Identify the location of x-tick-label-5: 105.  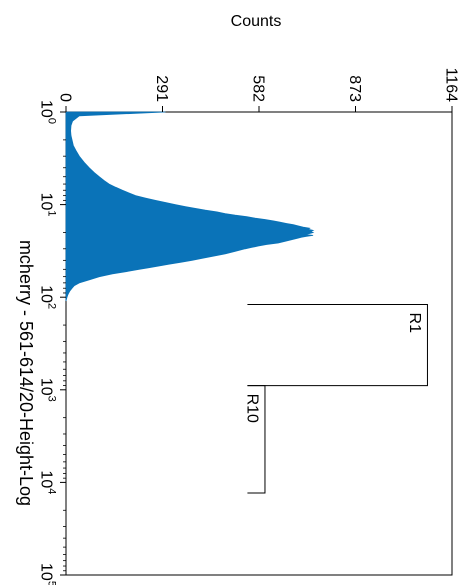
(47, 574).